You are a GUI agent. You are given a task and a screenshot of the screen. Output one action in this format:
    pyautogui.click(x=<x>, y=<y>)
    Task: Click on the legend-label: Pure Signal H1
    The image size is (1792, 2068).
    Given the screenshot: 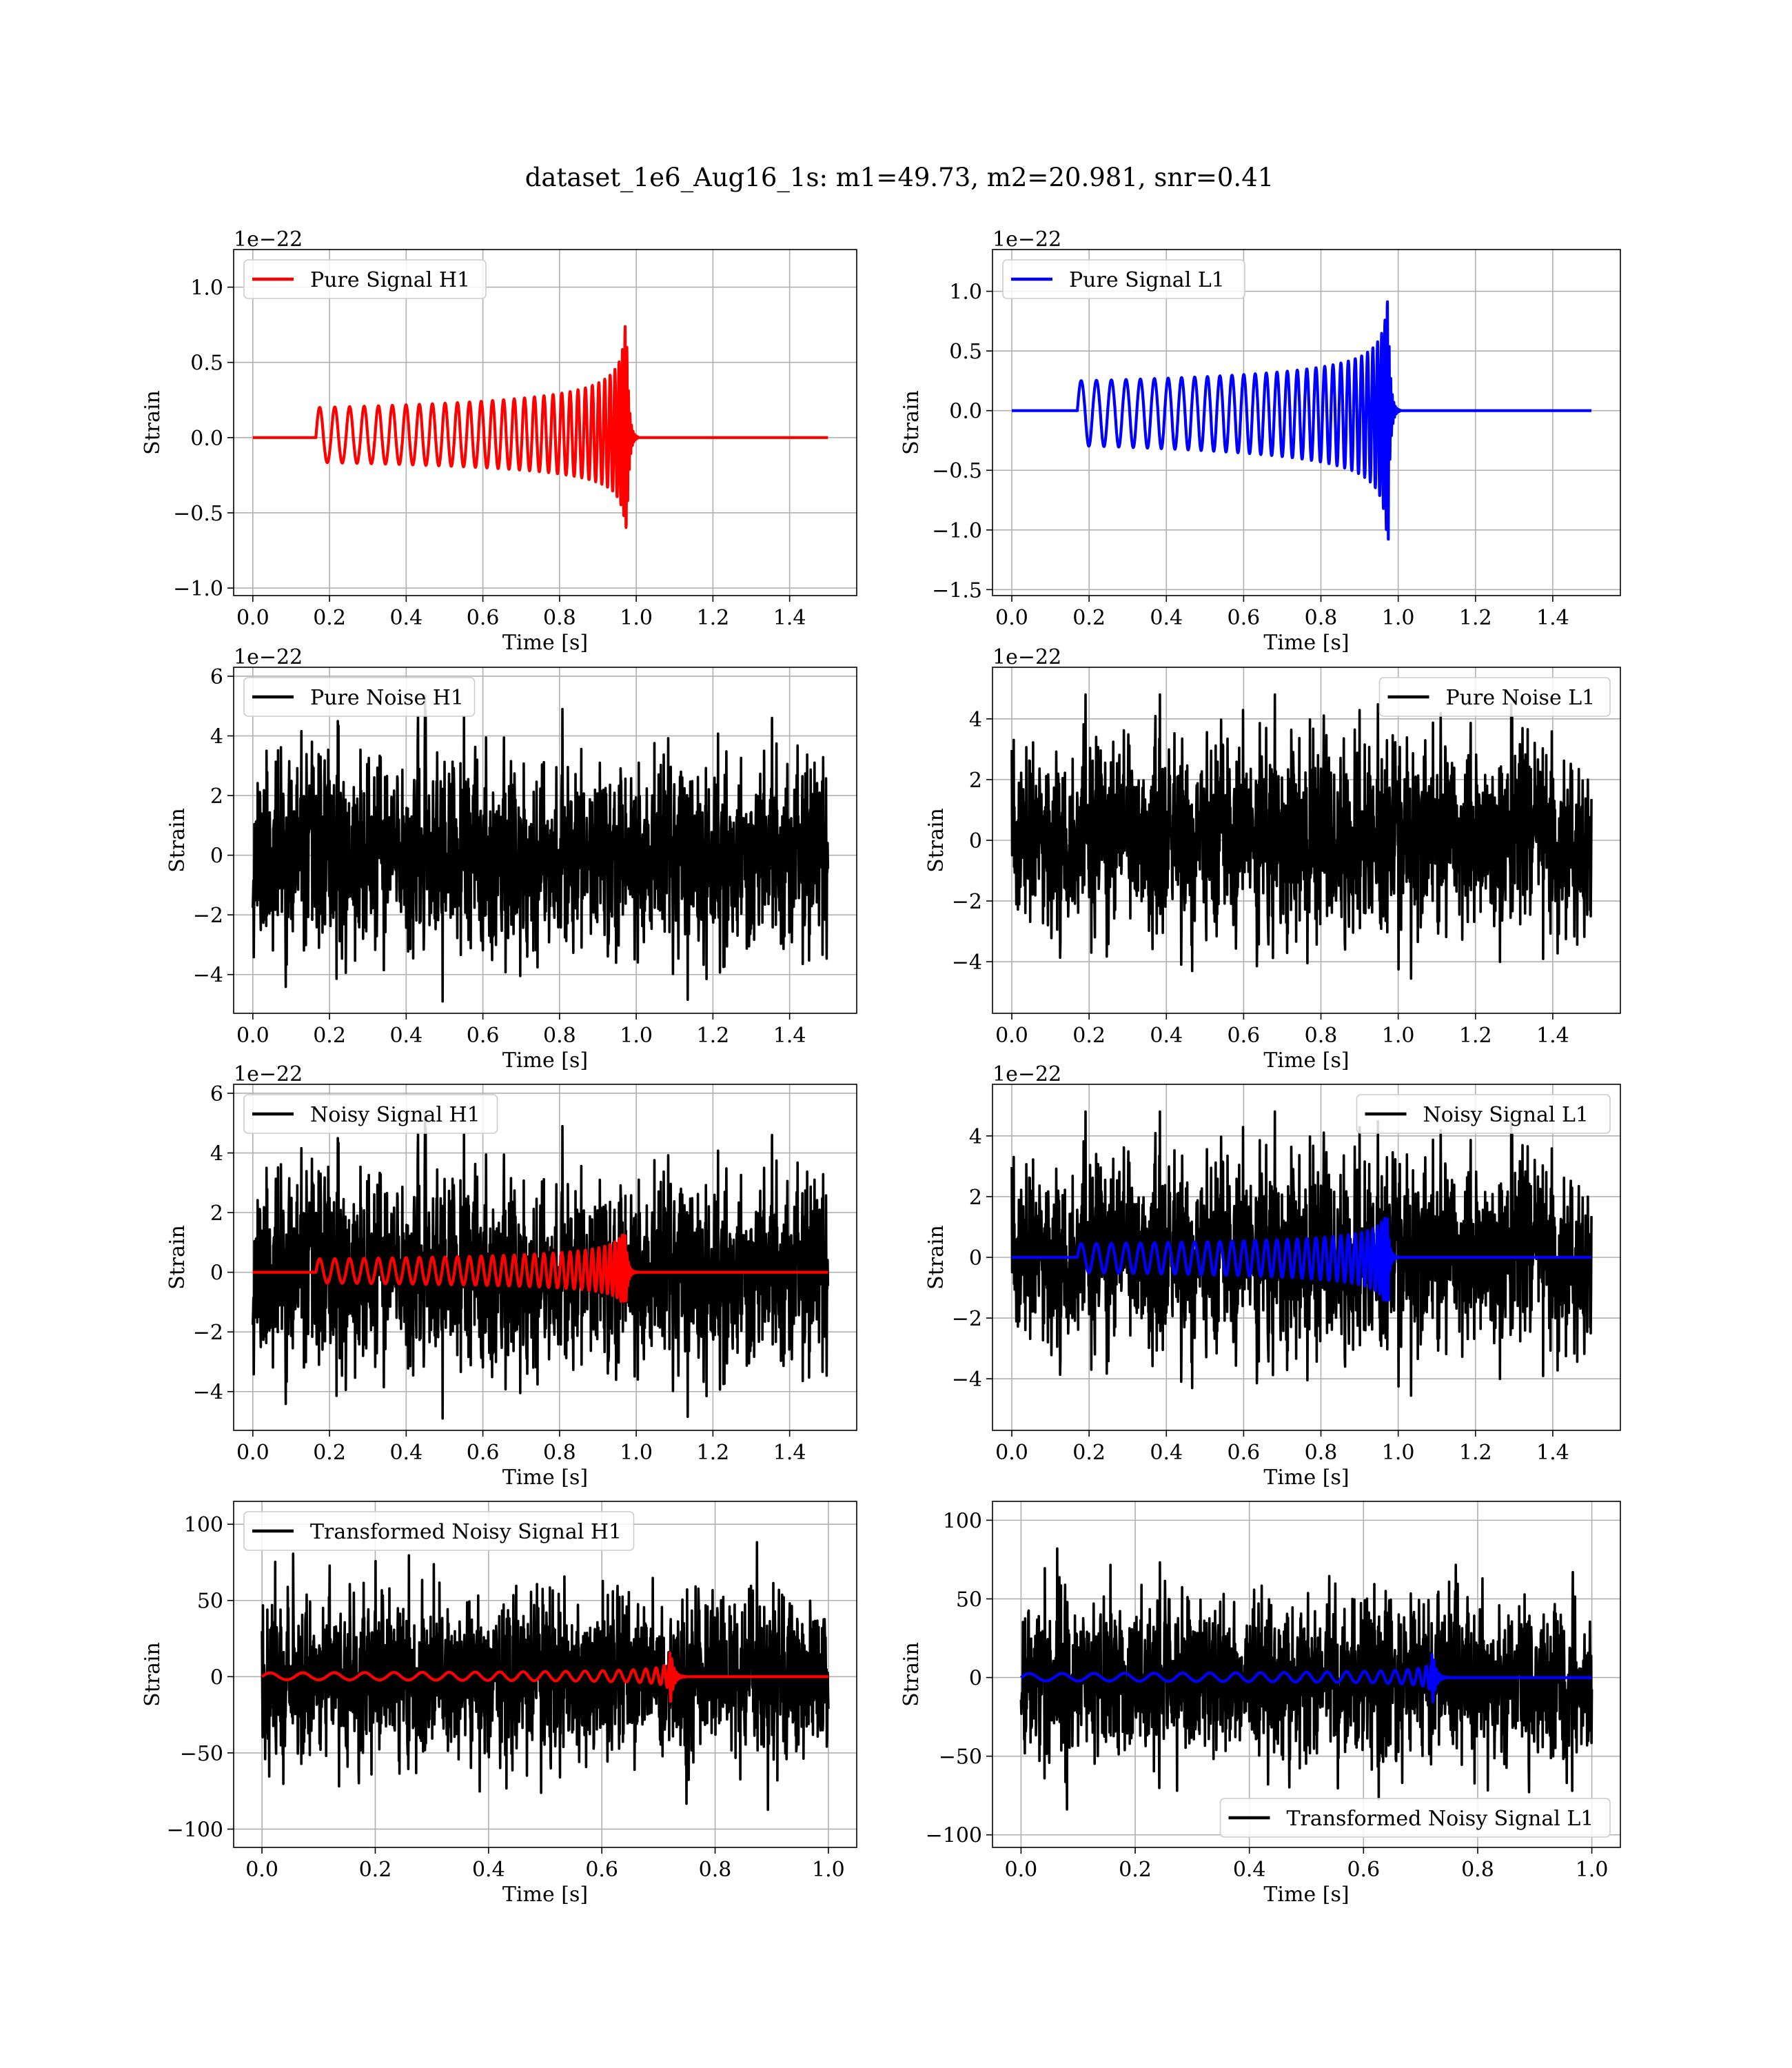 What is the action you would take?
    pyautogui.click(x=390, y=280)
    